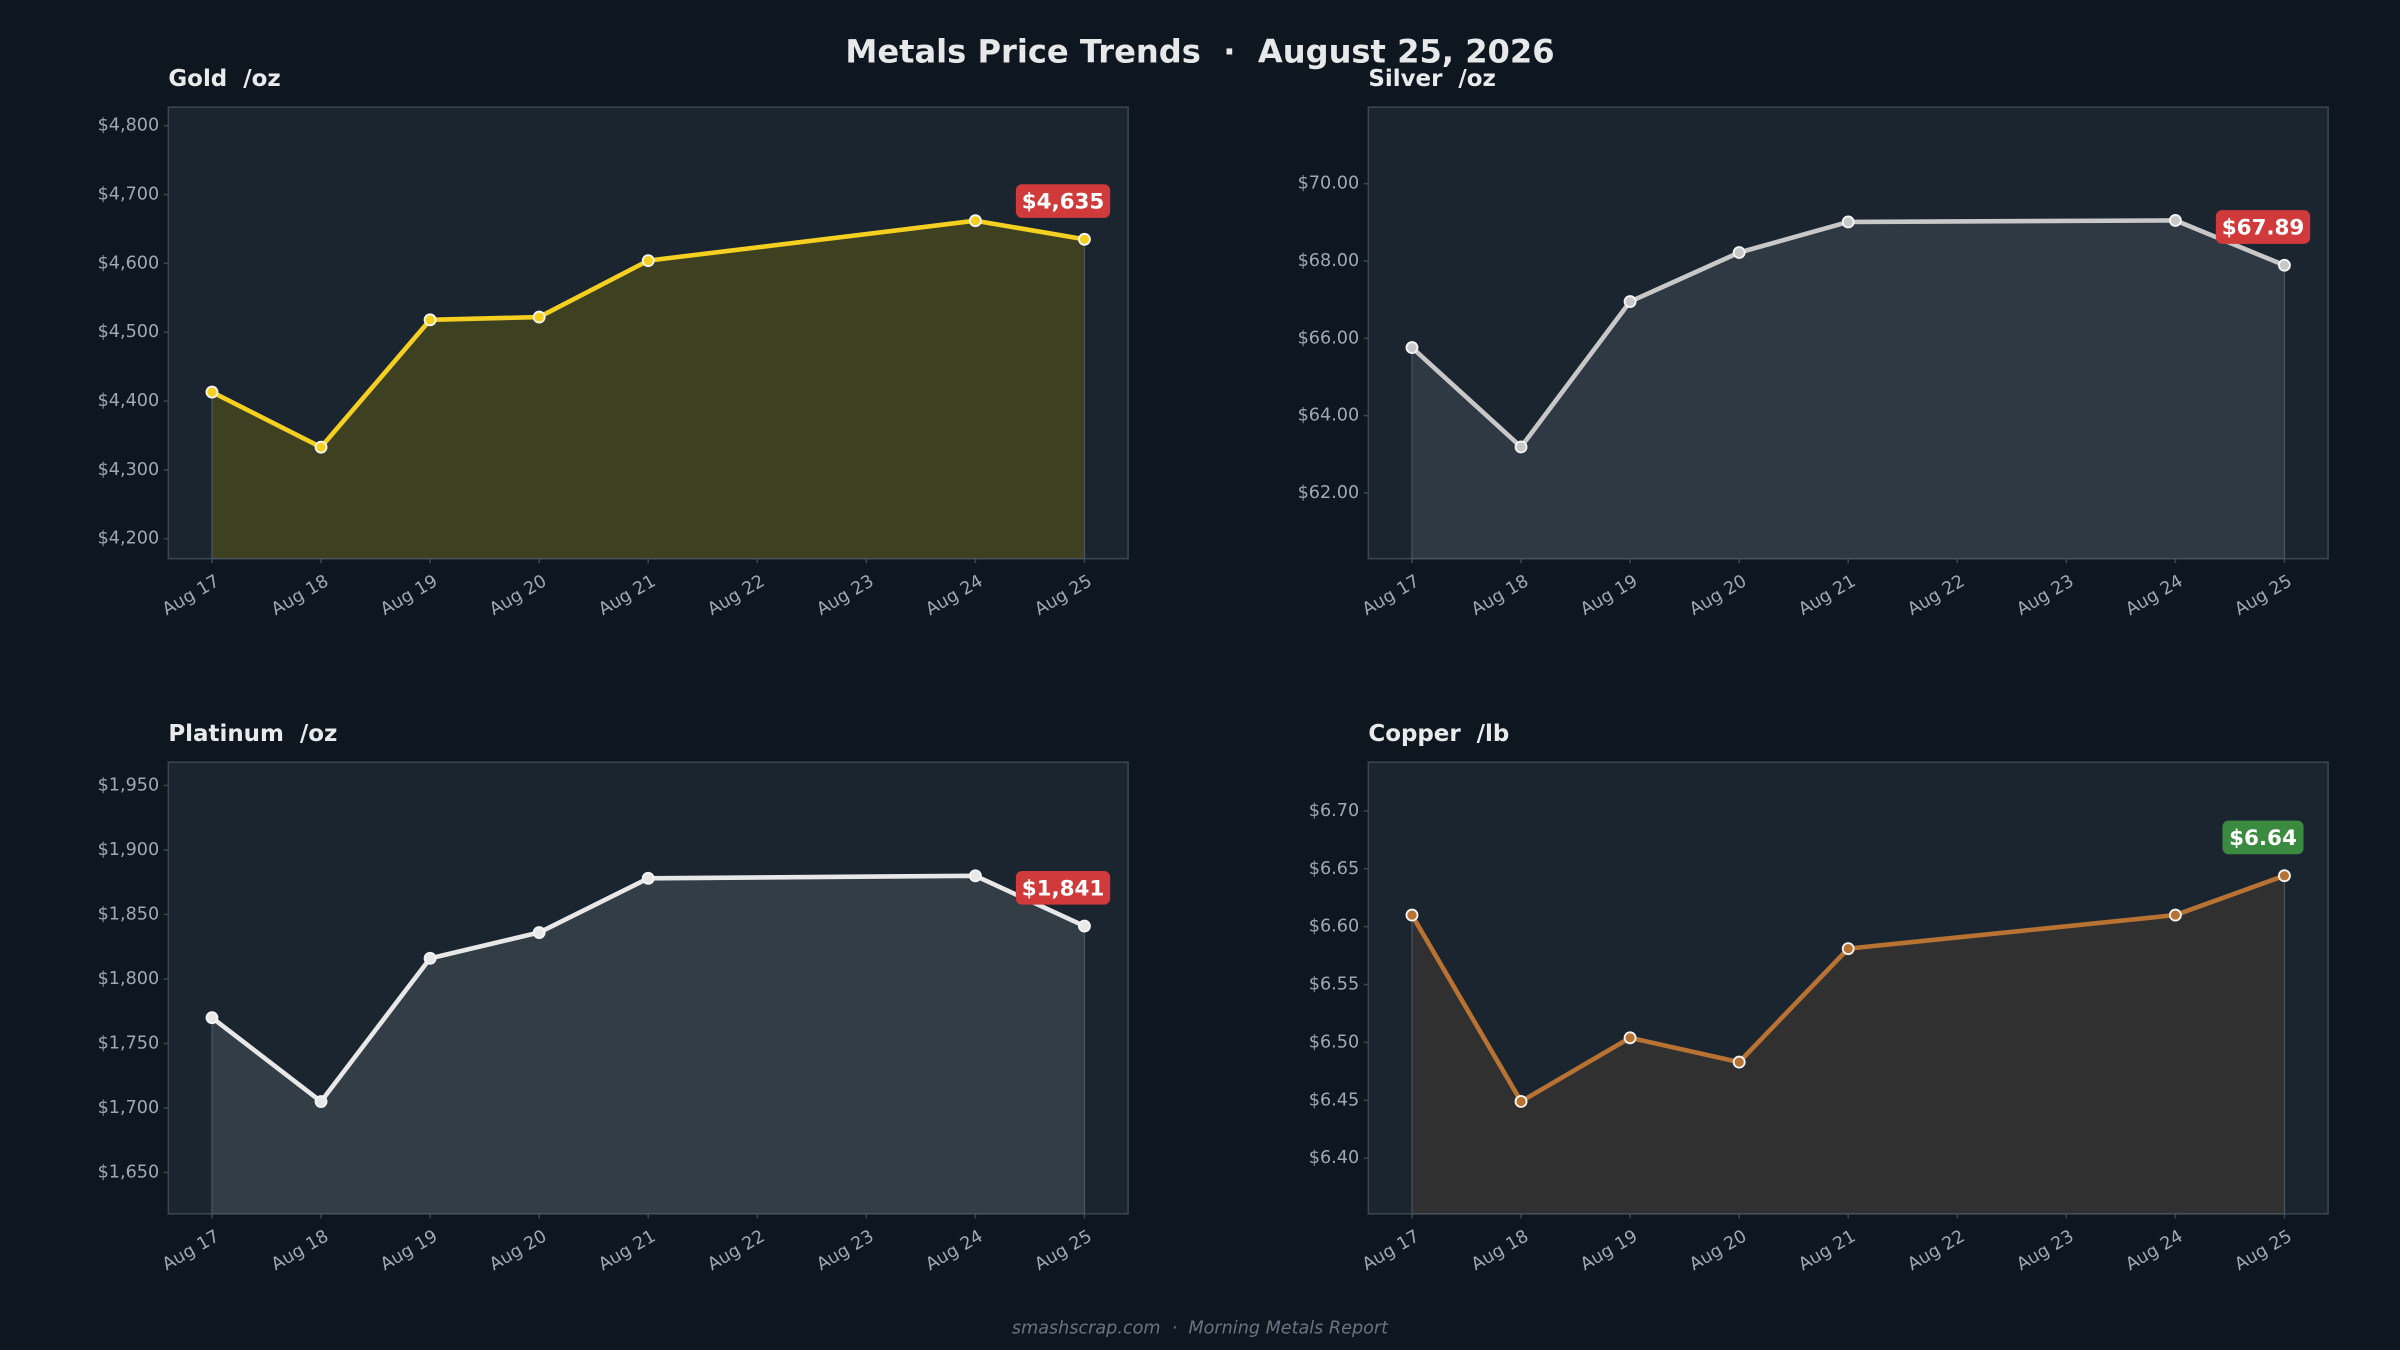 The width and height of the screenshot is (2400, 1350). I want to click on y-tick-label: $4,500, so click(129, 332).